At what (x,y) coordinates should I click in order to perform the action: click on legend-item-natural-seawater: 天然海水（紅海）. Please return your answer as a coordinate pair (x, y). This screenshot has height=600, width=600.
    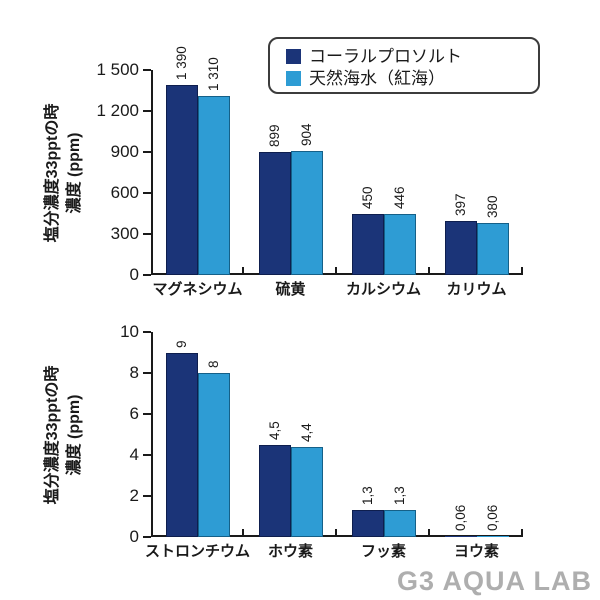
    Looking at the image, I should click on (412, 78).